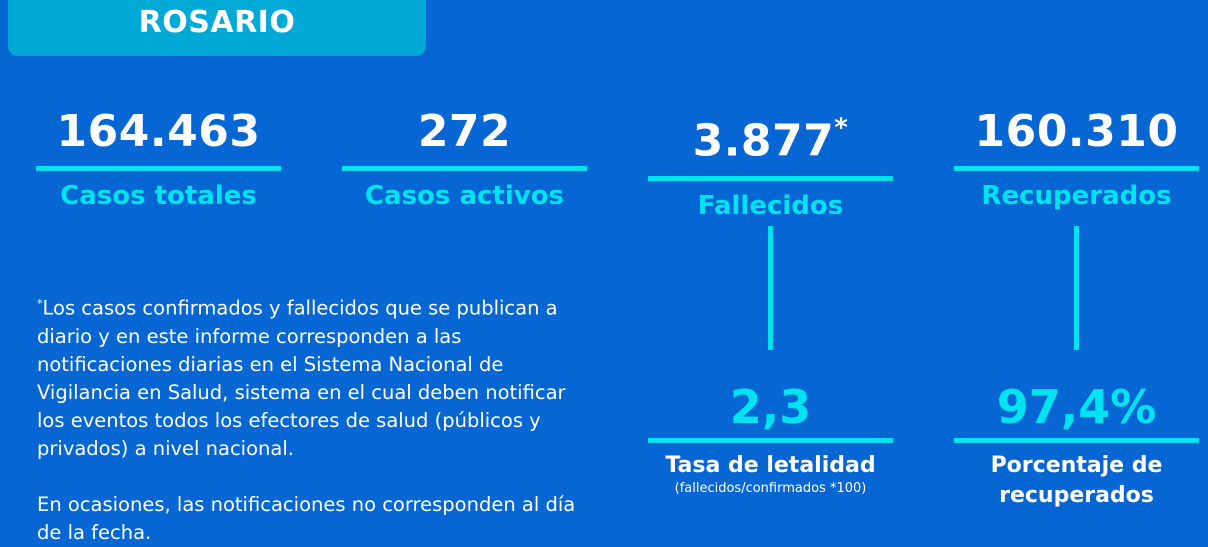 The image size is (1208, 547). What do you see at coordinates (1076, 157) in the screenshot?
I see `stat-recuperados: 160.310 Recuperados` at bounding box center [1076, 157].